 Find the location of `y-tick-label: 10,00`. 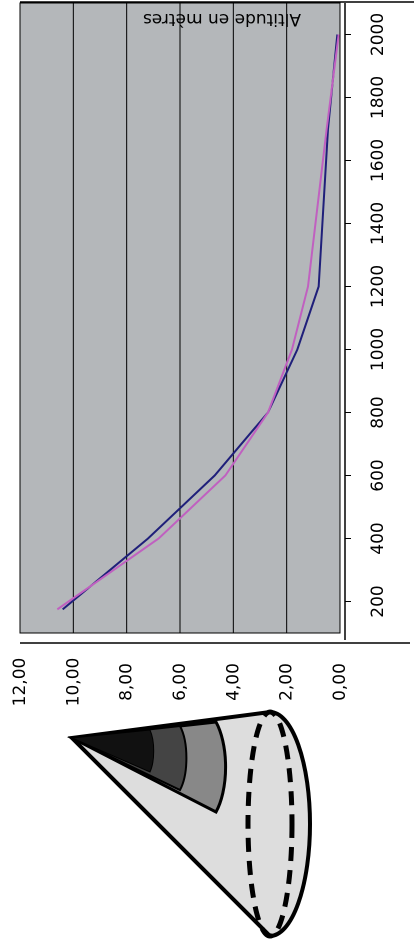

y-tick-label: 10,00 is located at coordinates (73, 682).